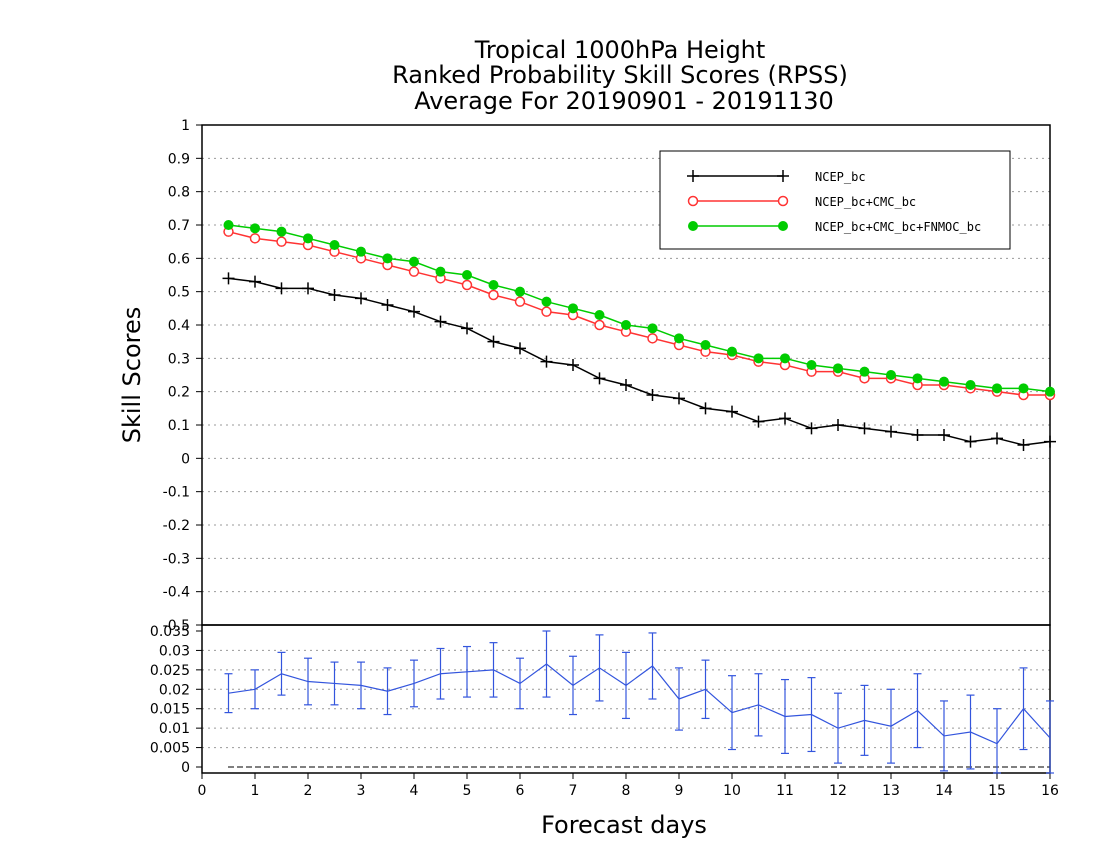  What do you see at coordinates (693, 226) in the screenshot?
I see `legend-marker-ncep-cmc-fnmoc-left` at bounding box center [693, 226].